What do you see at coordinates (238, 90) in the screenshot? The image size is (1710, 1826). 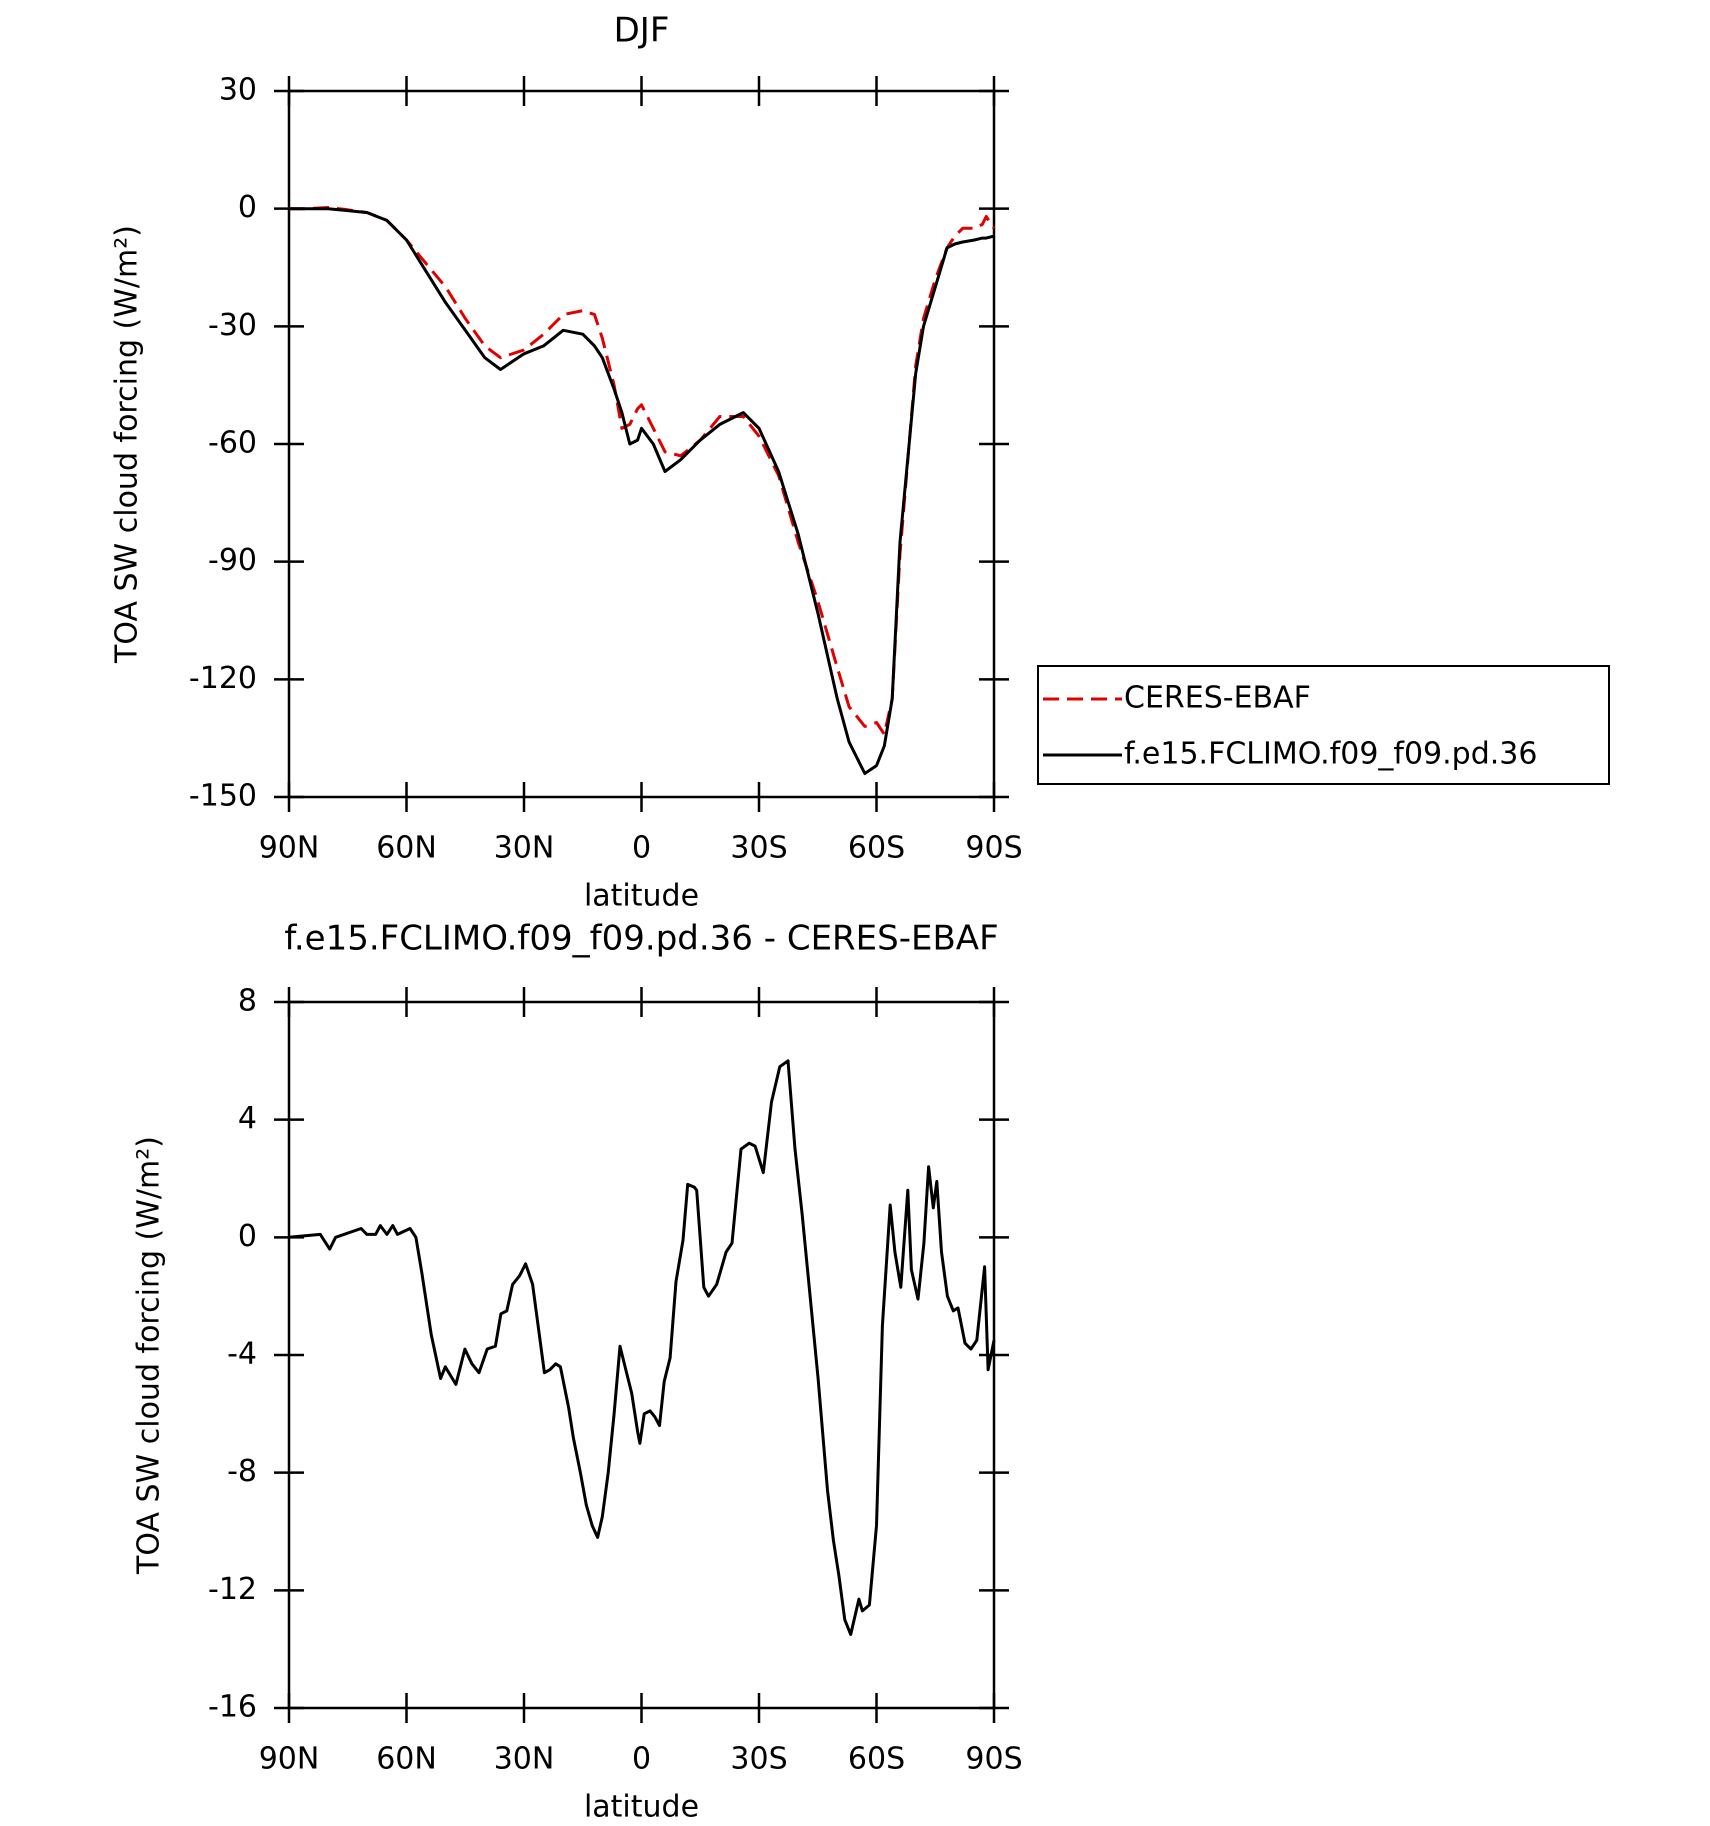 I see `y-tick-label: 30` at bounding box center [238, 90].